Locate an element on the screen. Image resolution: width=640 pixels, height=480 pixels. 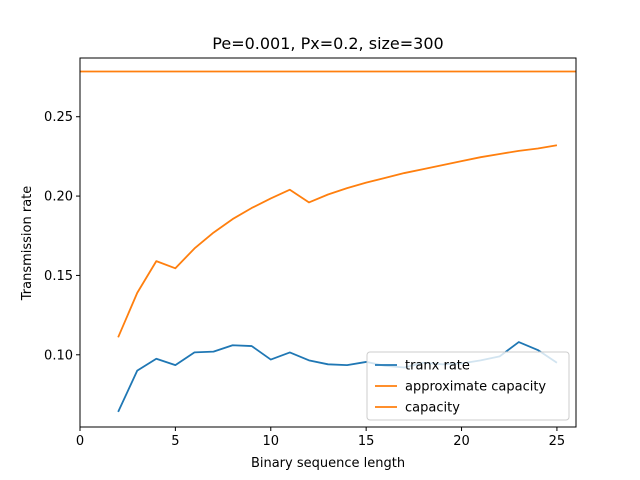
x-tick-label: 20 is located at coordinates (461, 441).